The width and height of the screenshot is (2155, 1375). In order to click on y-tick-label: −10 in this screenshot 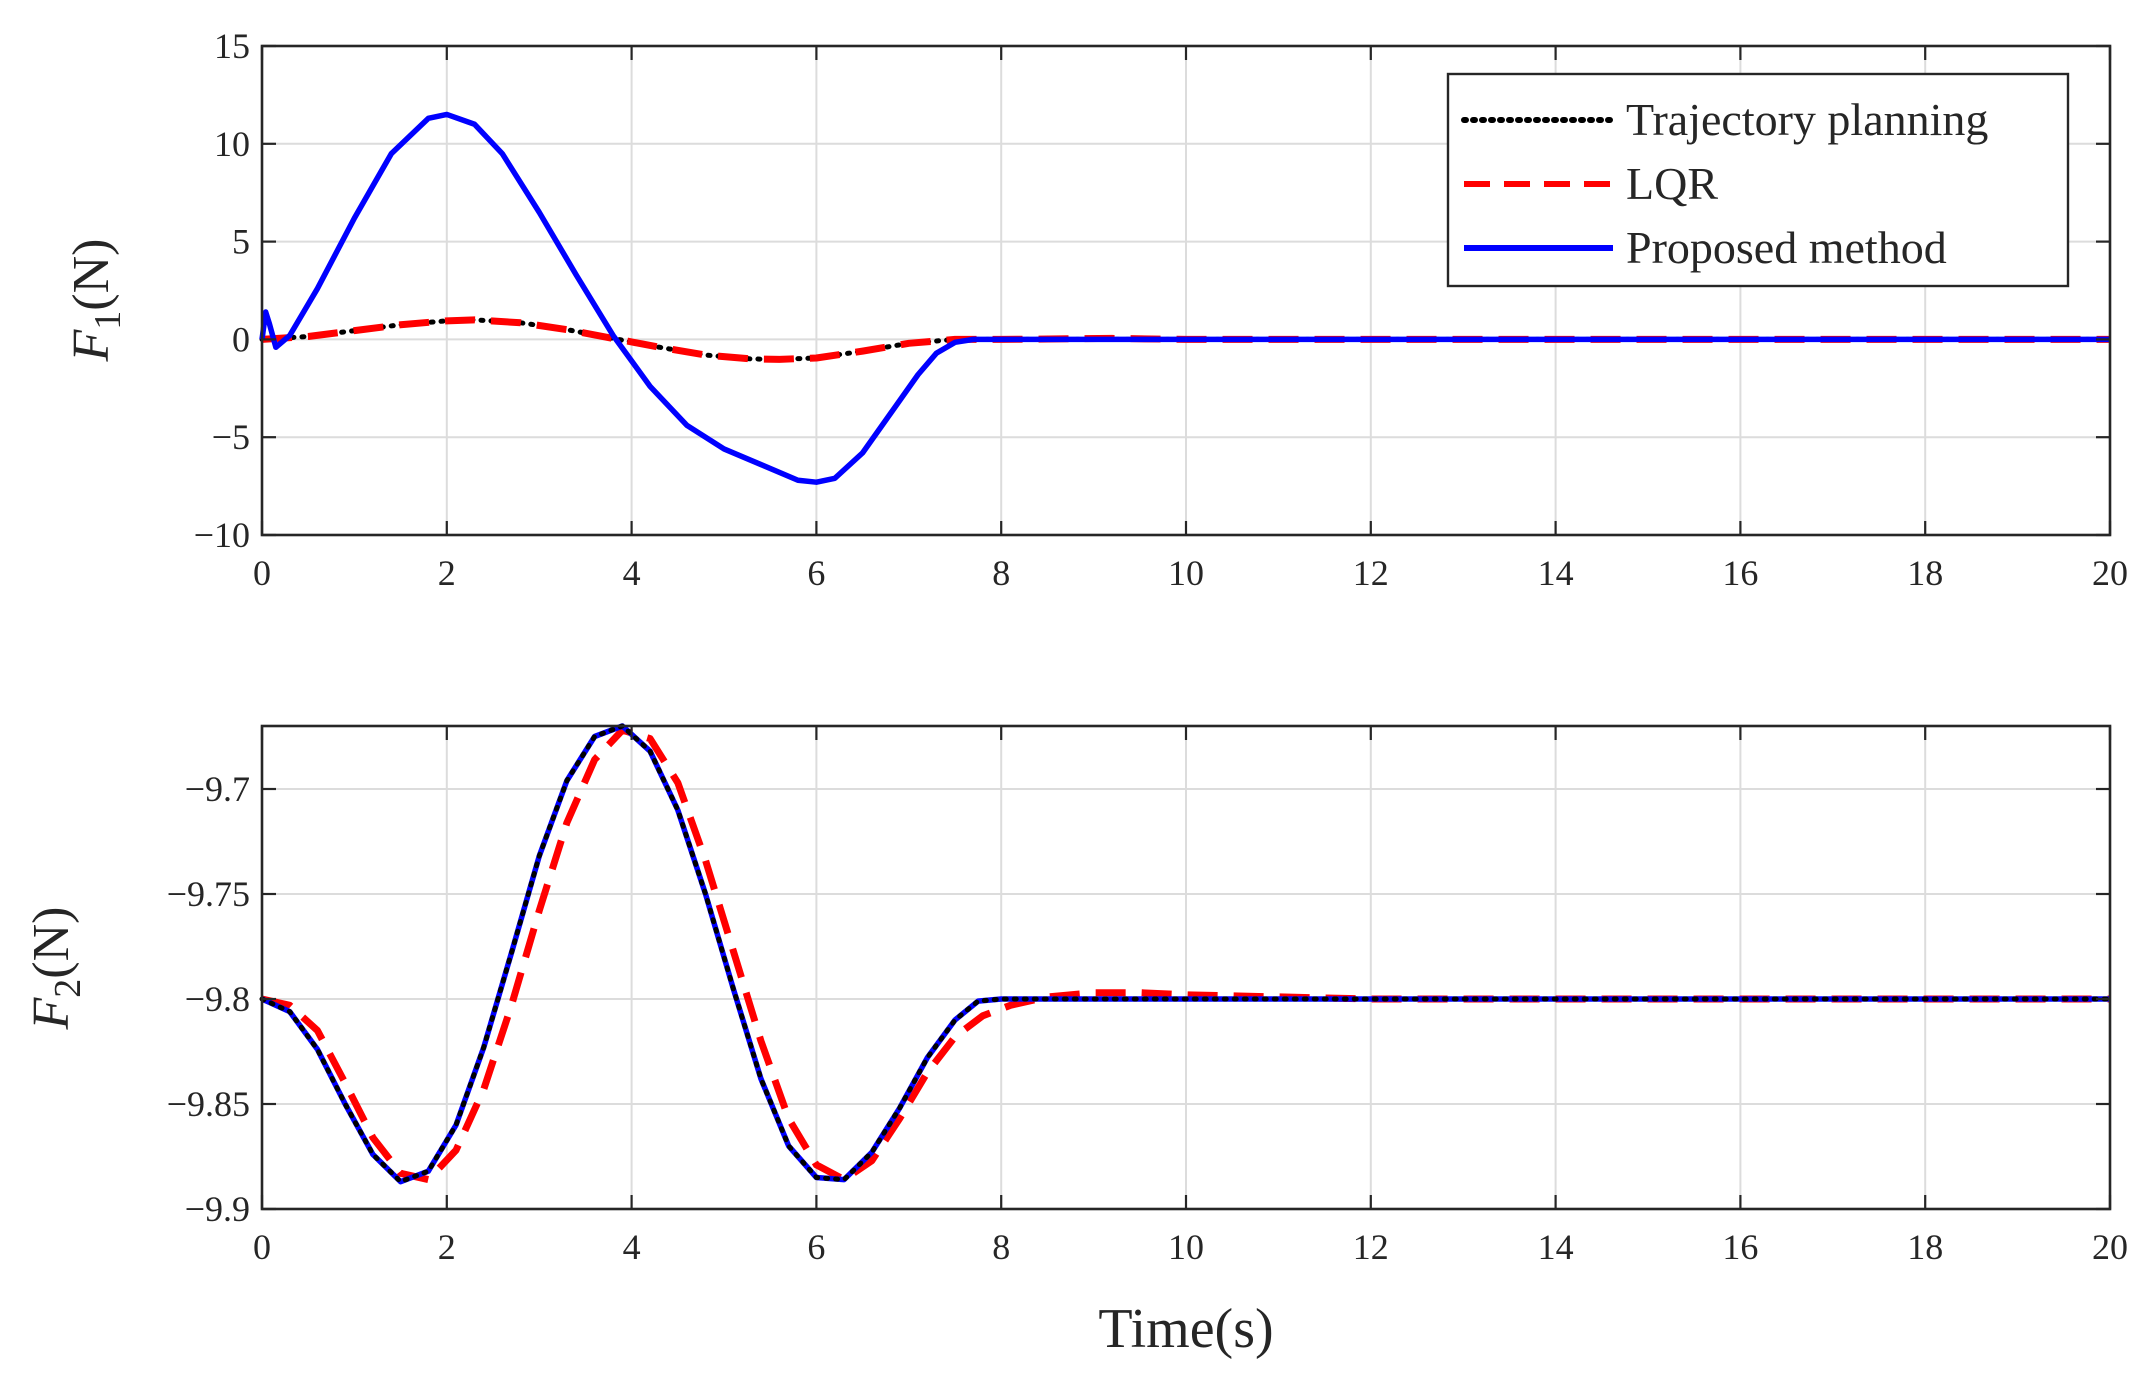, I will do `click(222, 535)`.